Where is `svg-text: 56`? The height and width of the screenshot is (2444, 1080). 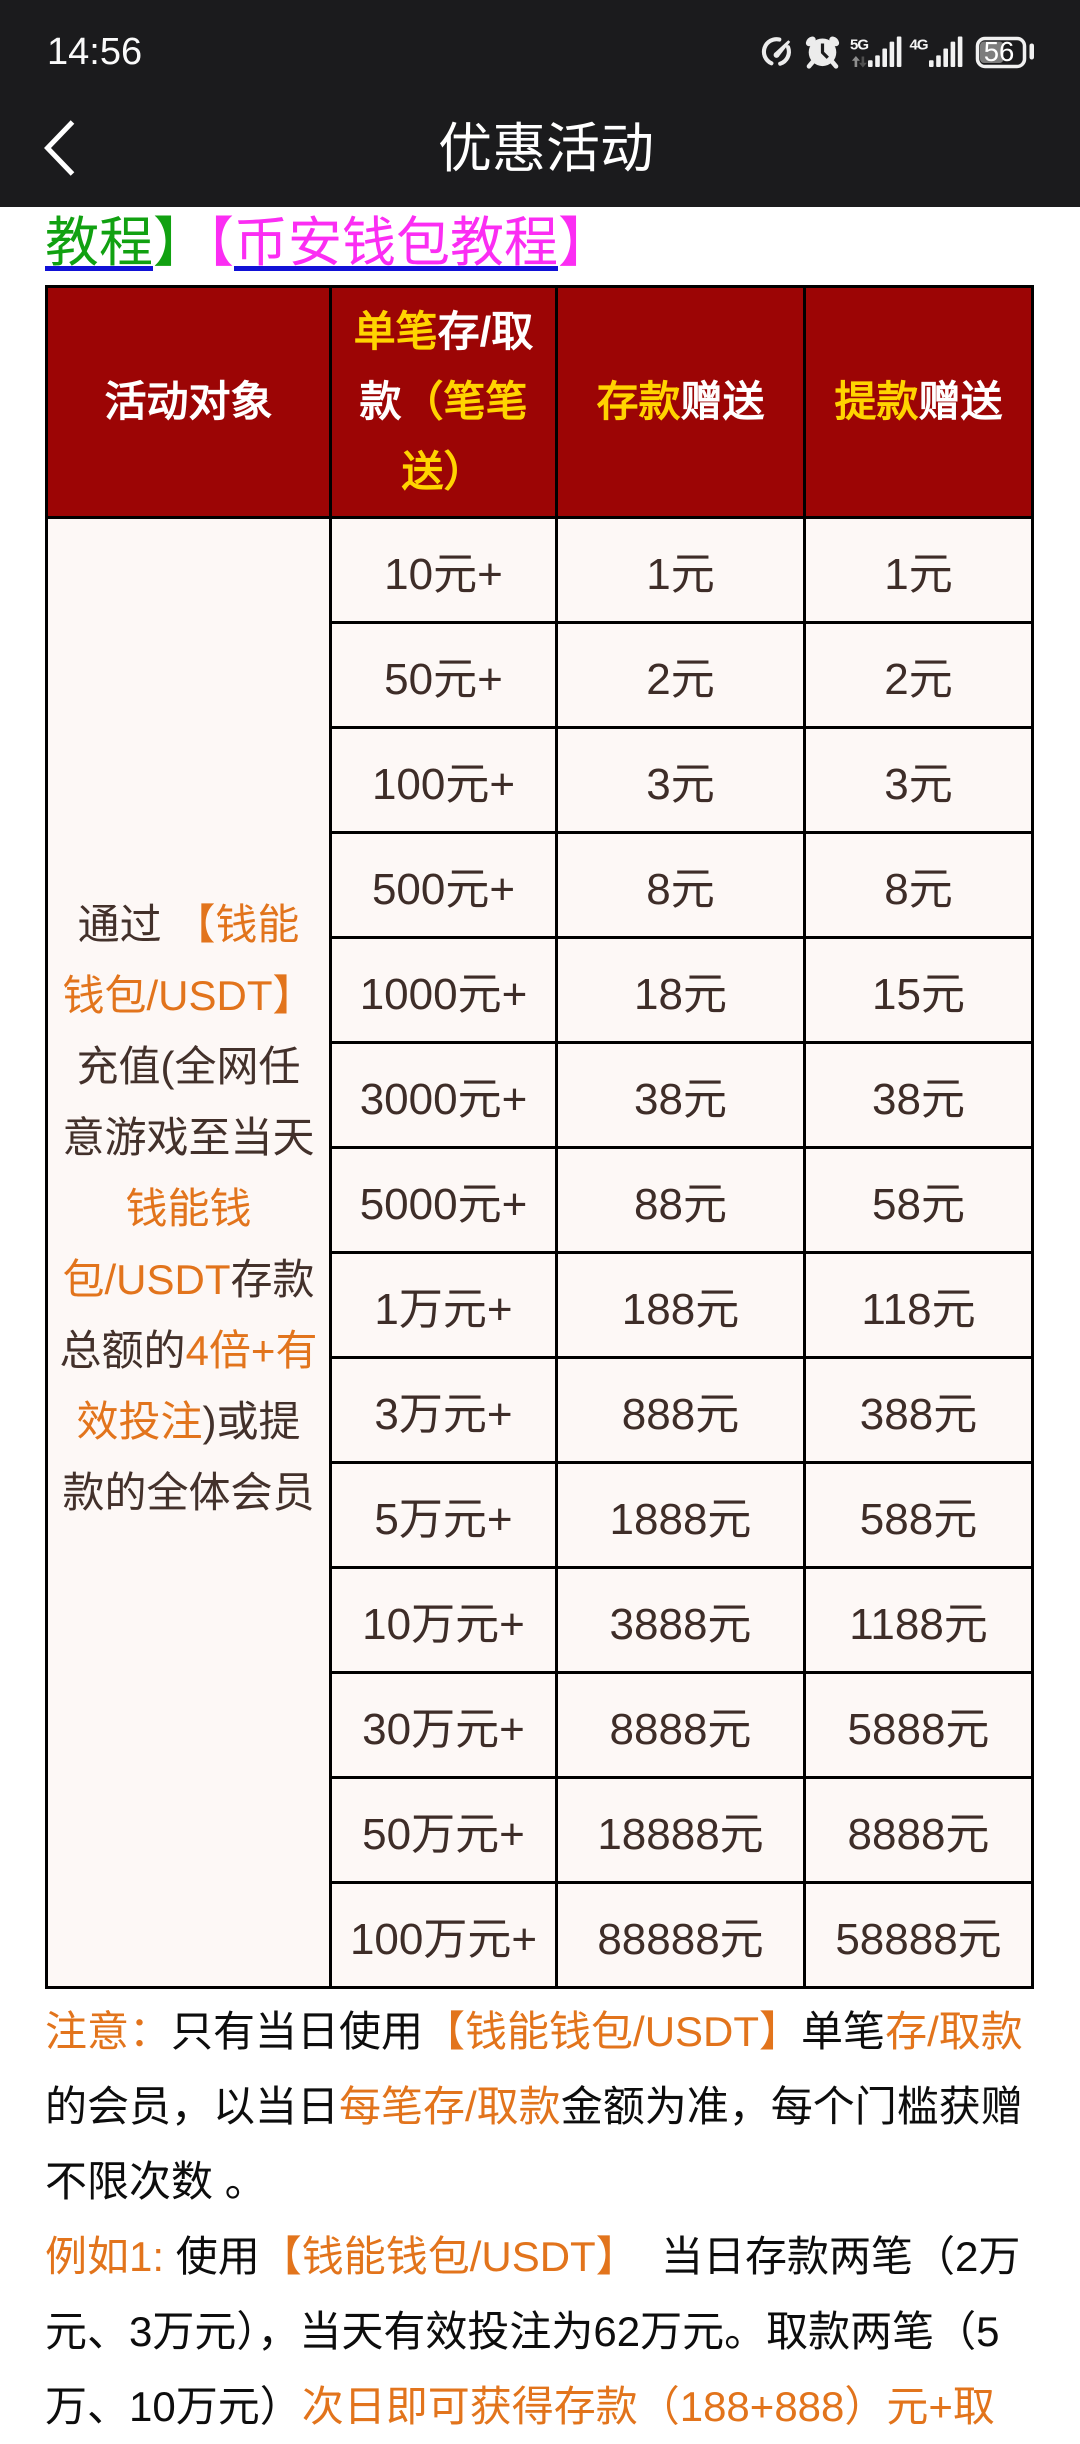
svg-text: 56 is located at coordinates (999, 51).